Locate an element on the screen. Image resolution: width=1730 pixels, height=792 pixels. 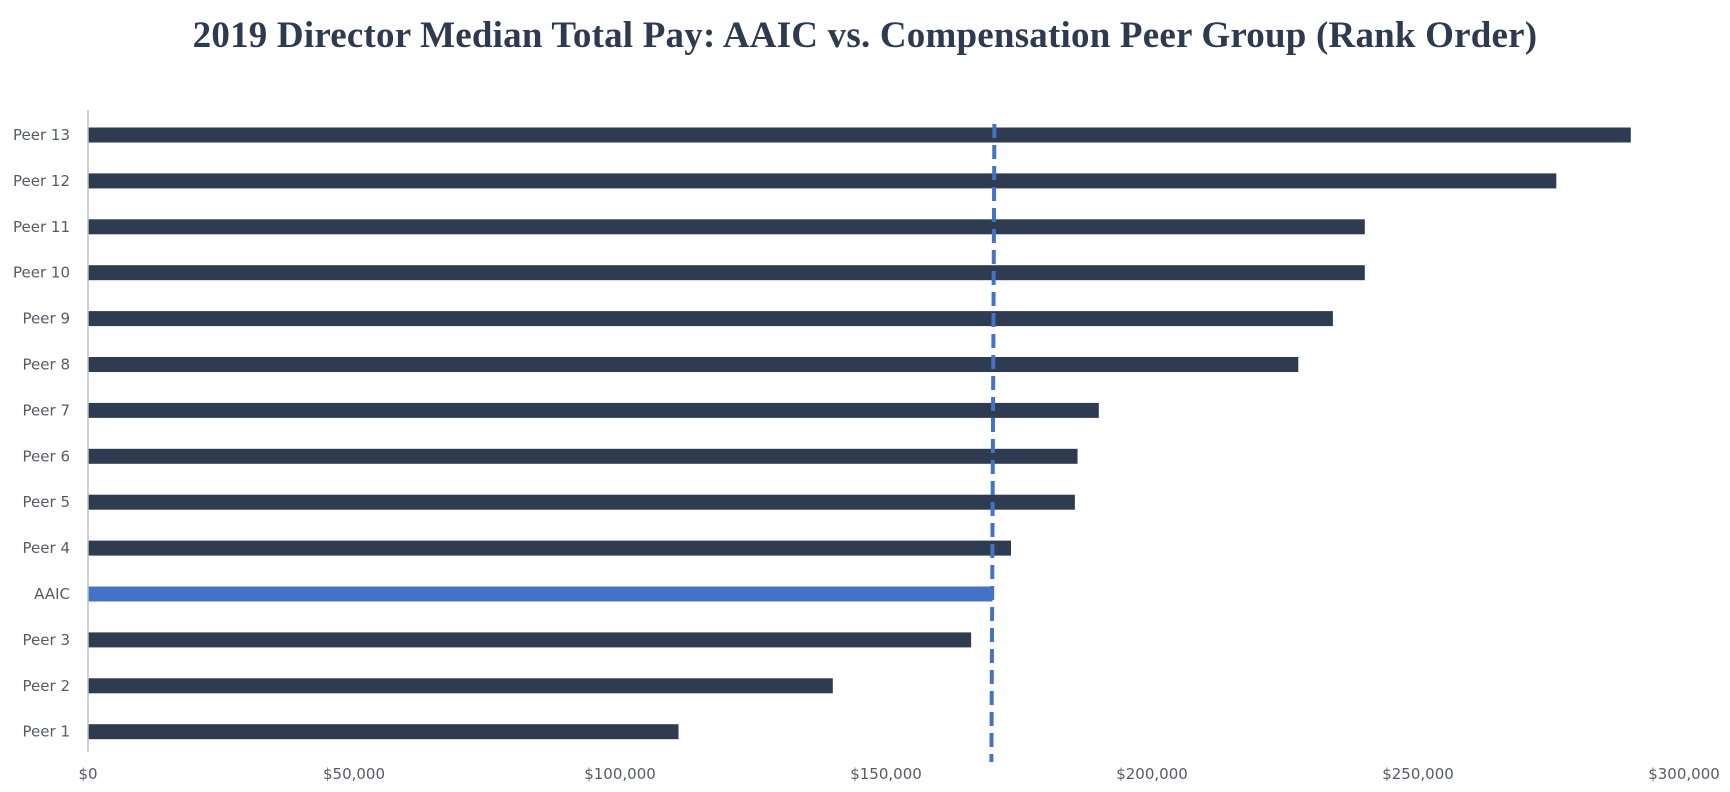
x-tick-label: $200,000 is located at coordinates (1152, 774).